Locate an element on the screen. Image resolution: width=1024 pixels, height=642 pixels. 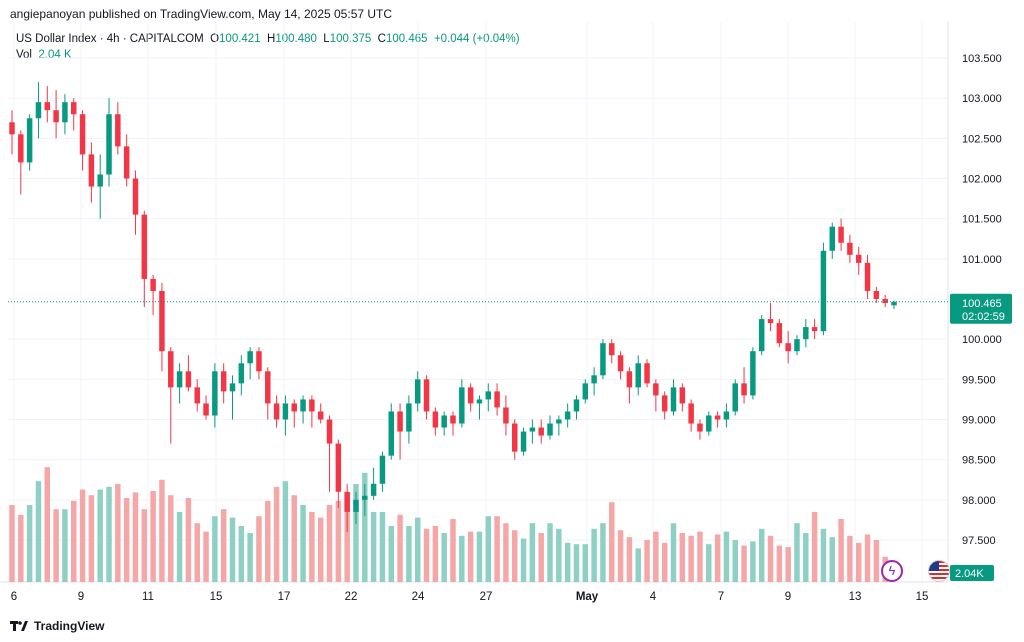
time-tick-label: 24 is located at coordinates (418, 597).